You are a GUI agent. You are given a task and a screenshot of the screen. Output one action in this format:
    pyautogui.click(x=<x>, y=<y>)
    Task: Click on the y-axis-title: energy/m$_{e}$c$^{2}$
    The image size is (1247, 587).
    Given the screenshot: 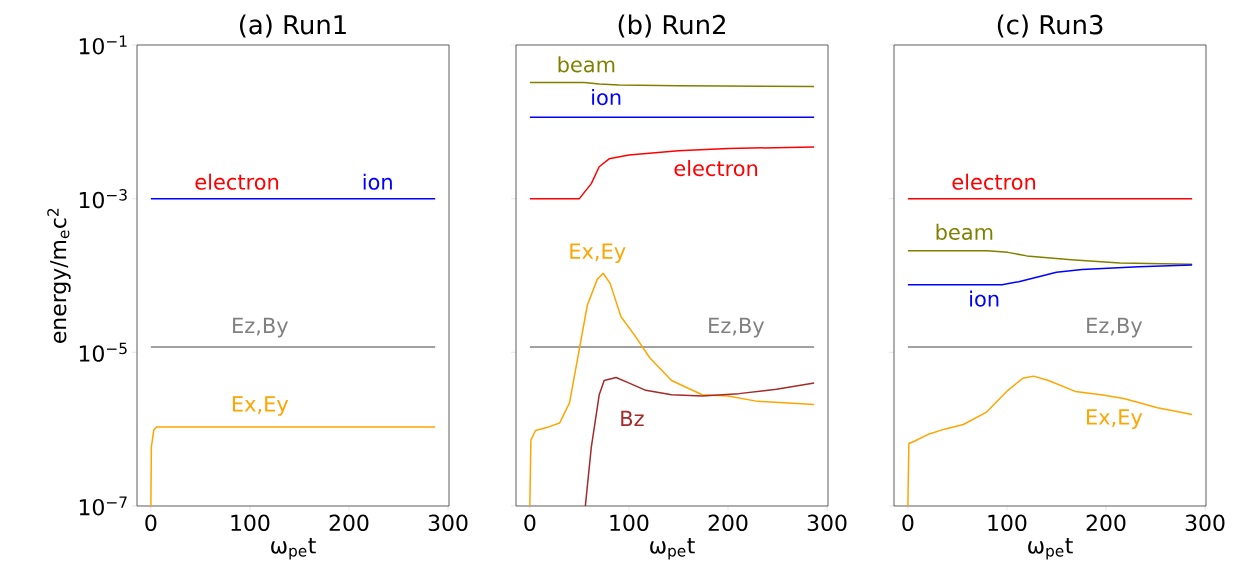 What is the action you would take?
    pyautogui.click(x=59, y=275)
    